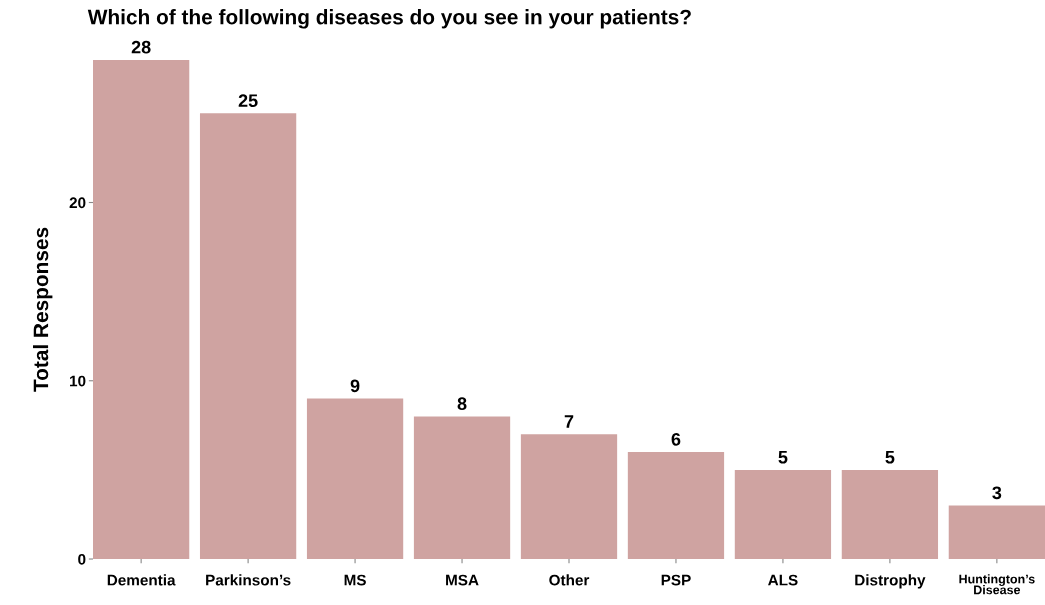 This screenshot has height=605, width=1045. I want to click on data-label: 8, so click(462, 404).